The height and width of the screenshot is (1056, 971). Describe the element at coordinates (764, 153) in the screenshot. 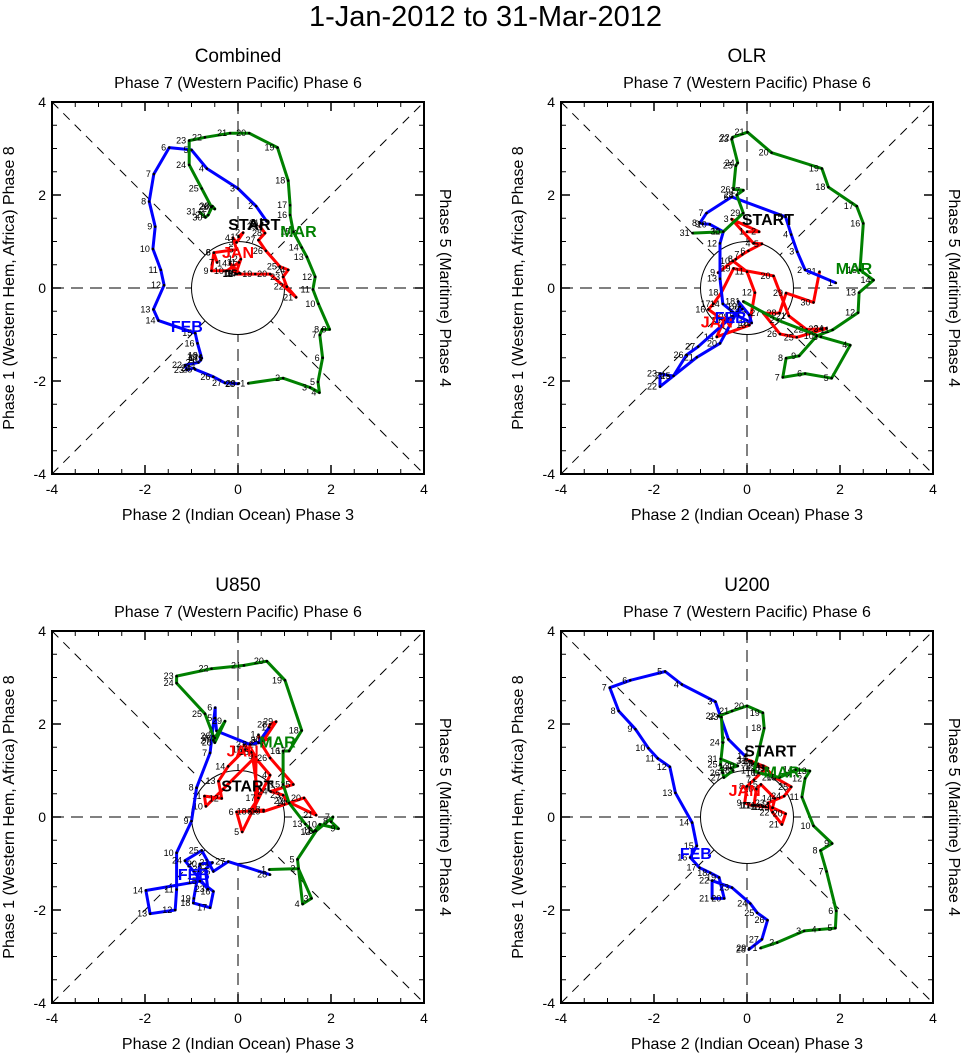

I see `day-label: 20` at that location.